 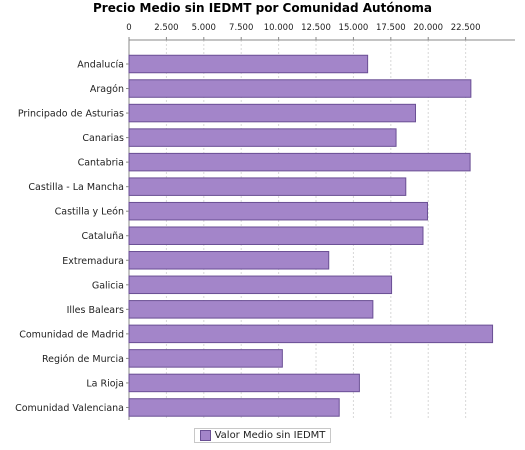 I want to click on x-tick-label: 2.500, so click(x=166, y=28).